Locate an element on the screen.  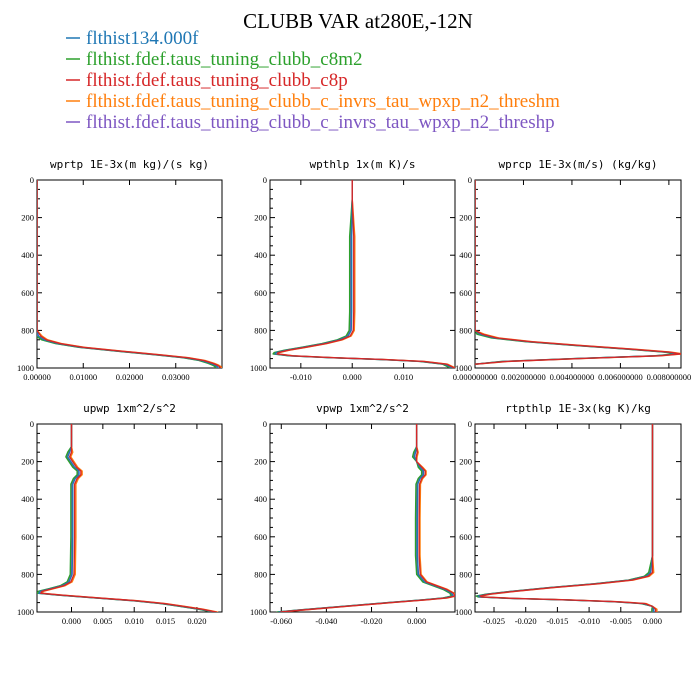
x-tick-label: 0.004000000 is located at coordinates (572, 377).